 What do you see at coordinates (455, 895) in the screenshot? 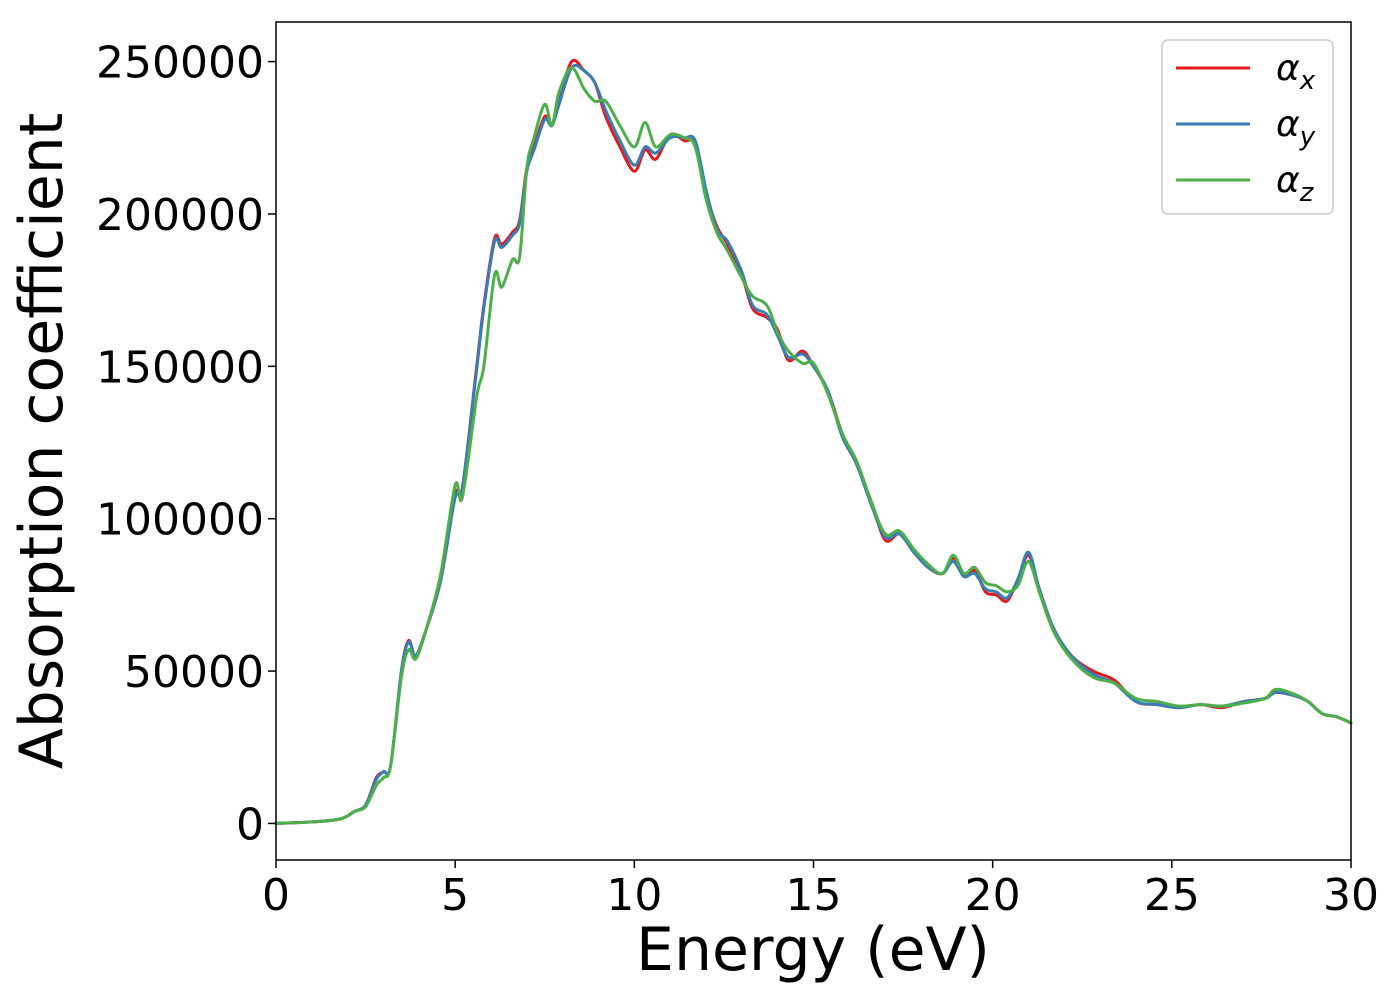
I see `x-tick-label: 5` at bounding box center [455, 895].